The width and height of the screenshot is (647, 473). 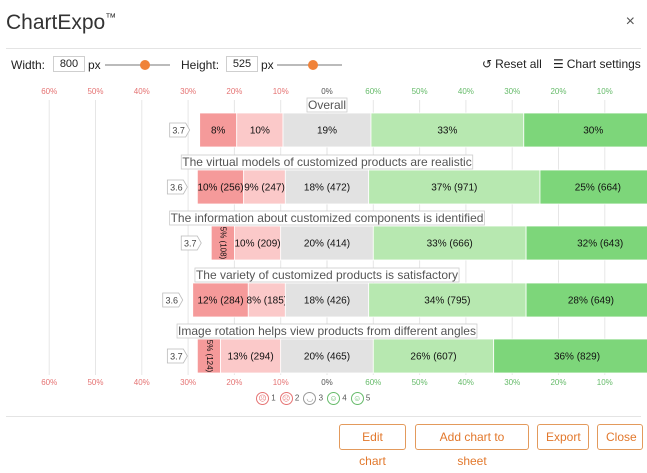 I want to click on legend-item: ☺ 5, so click(x=360, y=398).